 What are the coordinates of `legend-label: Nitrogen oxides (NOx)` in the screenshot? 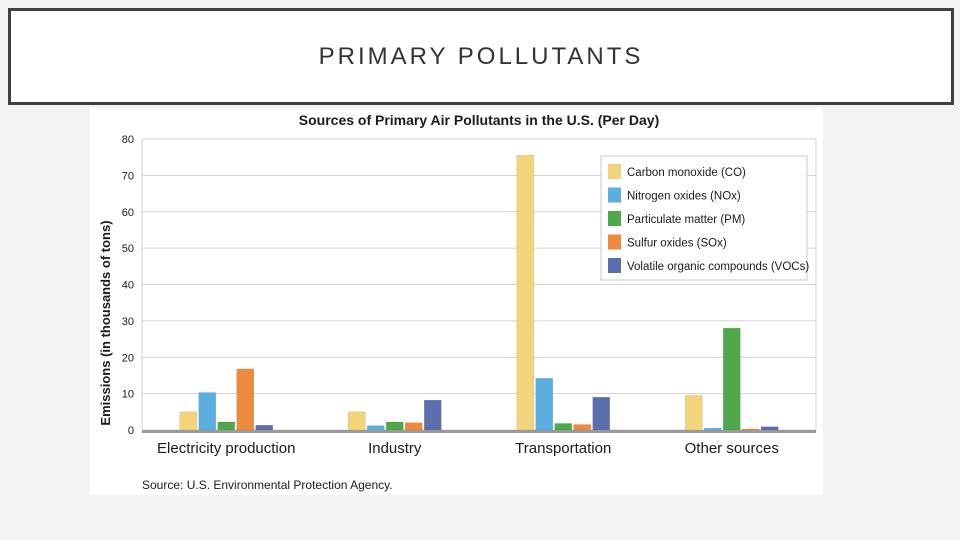 It's located at (684, 197).